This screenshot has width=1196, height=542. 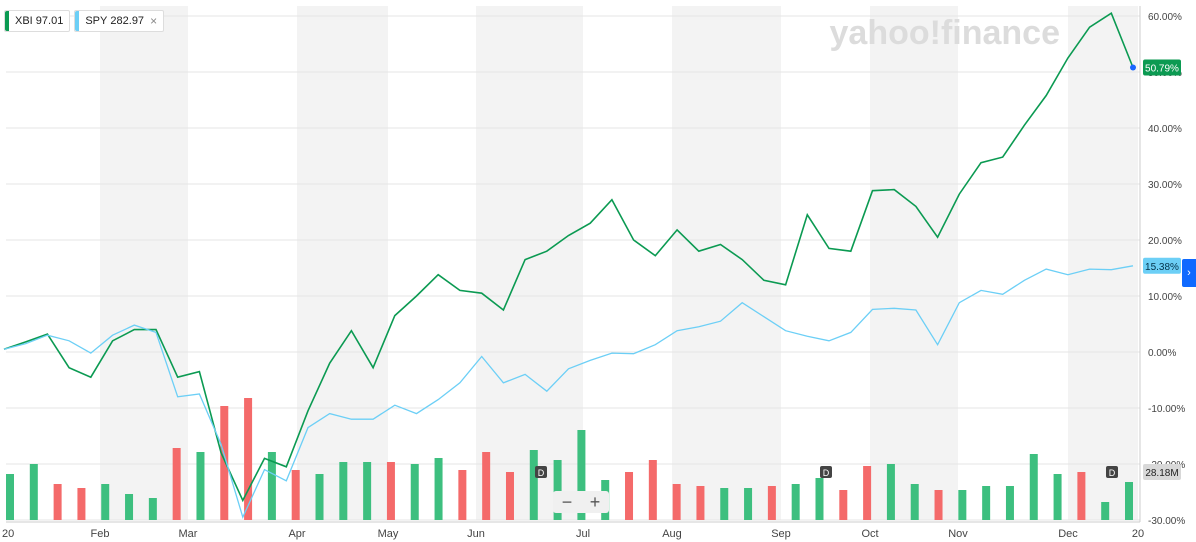 I want to click on spy-last-tag-bg, so click(x=1162, y=265).